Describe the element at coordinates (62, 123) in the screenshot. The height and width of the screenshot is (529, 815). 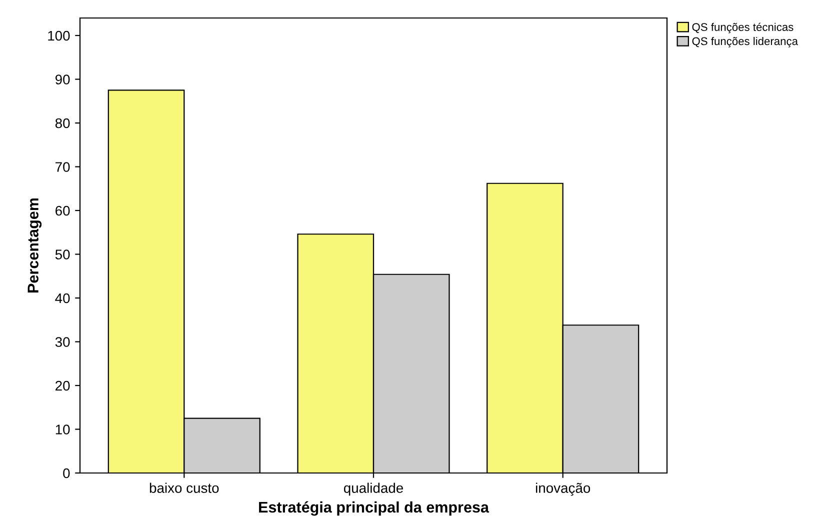
I see `y-tick-label: 80` at that location.